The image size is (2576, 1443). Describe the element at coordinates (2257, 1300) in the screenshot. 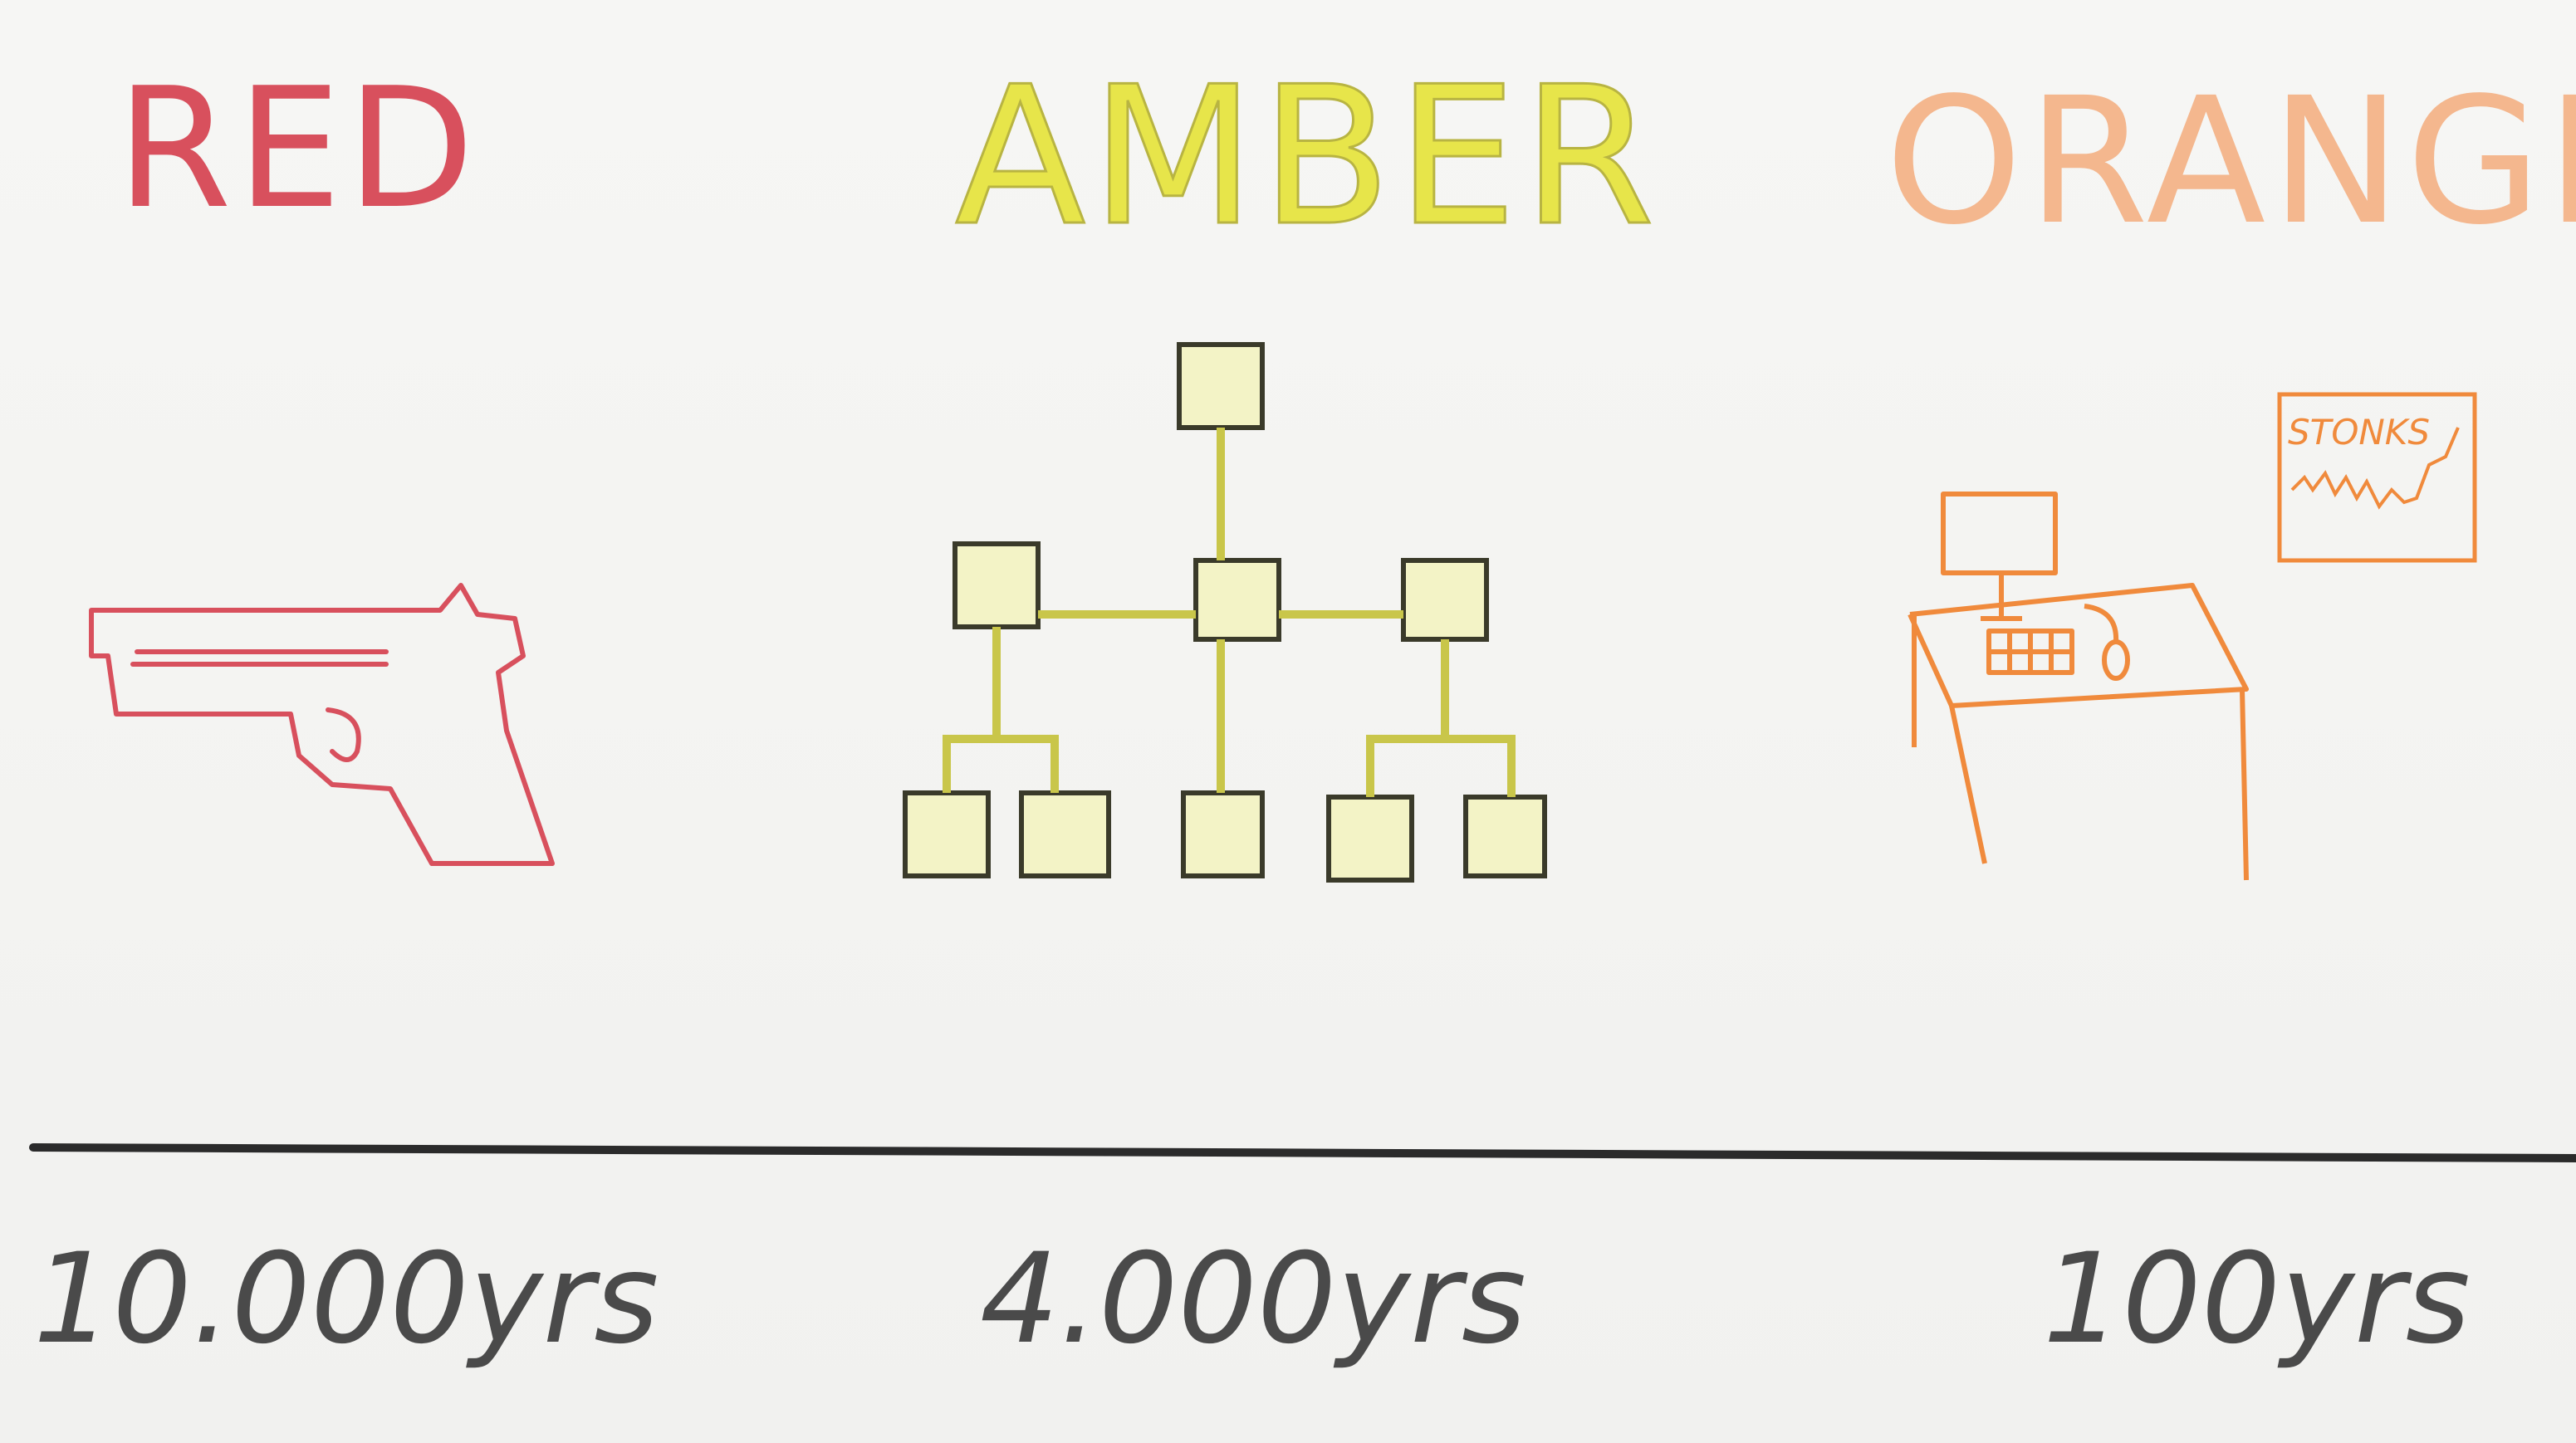

I see `years-orange: 100yrs` at that location.